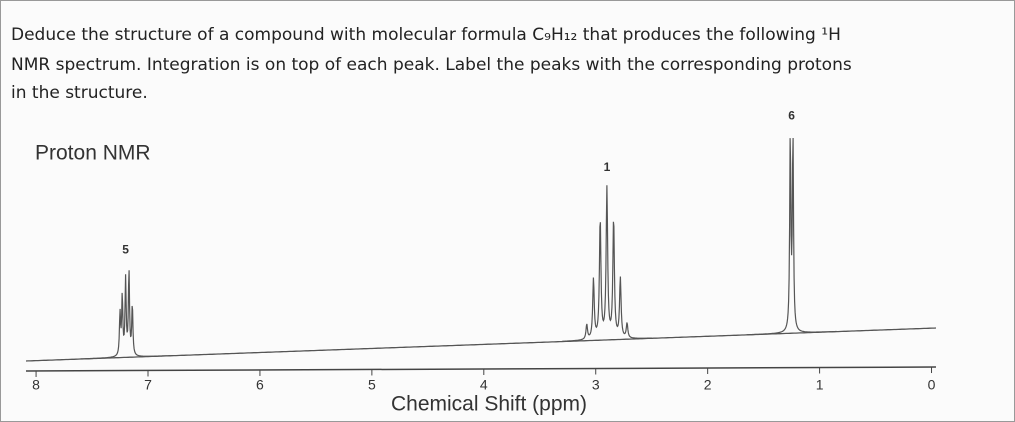 The width and height of the screenshot is (1015, 422). Describe the element at coordinates (607, 167) in the screenshot. I see `integration-label: 1` at that location.